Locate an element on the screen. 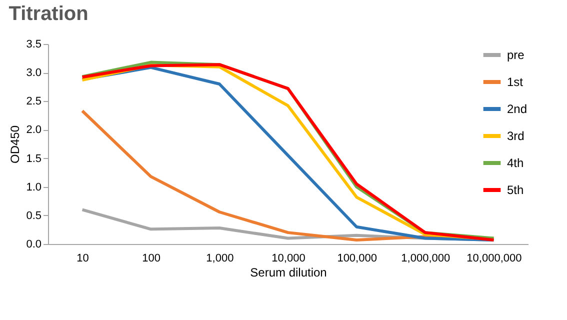 The width and height of the screenshot is (567, 320). legend-label: 2nd is located at coordinates (517, 109).